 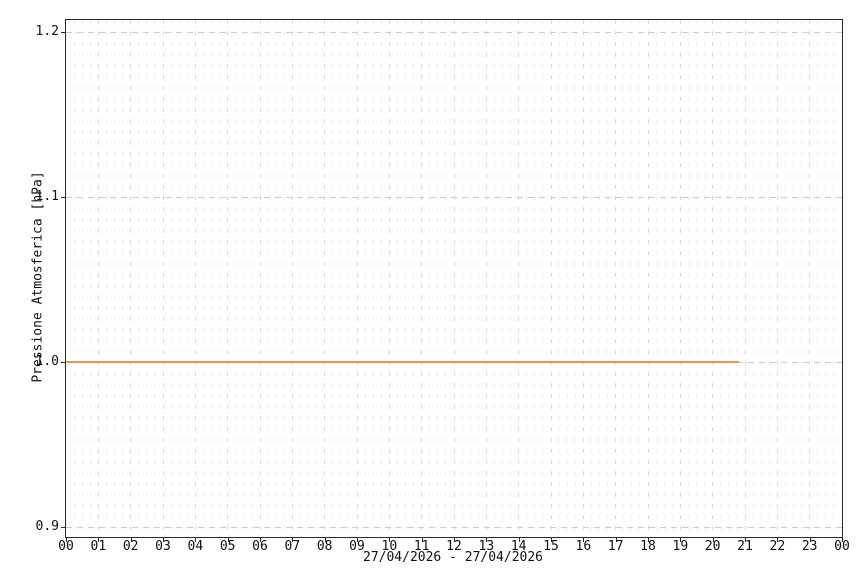 I want to click on x-tick-label: 22, so click(x=777, y=546).